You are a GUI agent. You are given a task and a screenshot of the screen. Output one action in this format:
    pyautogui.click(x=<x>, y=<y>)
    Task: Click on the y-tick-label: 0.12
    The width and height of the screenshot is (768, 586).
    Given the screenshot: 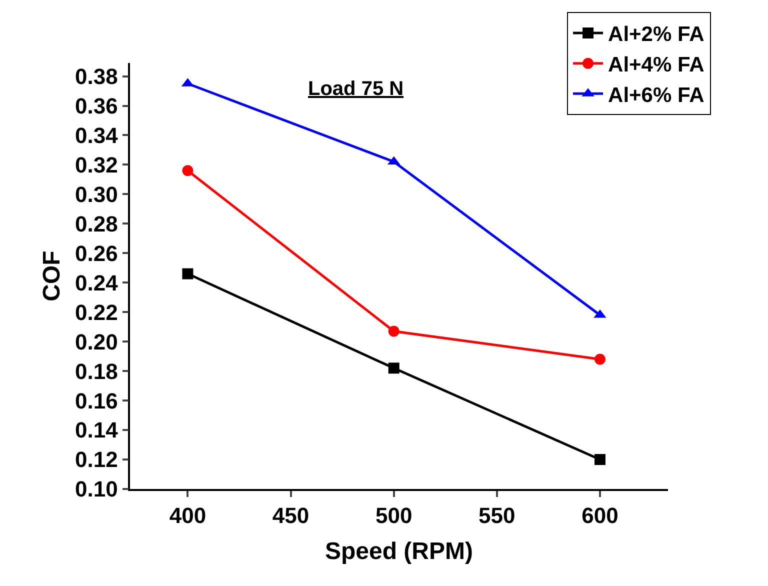 What is the action you would take?
    pyautogui.click(x=96, y=459)
    